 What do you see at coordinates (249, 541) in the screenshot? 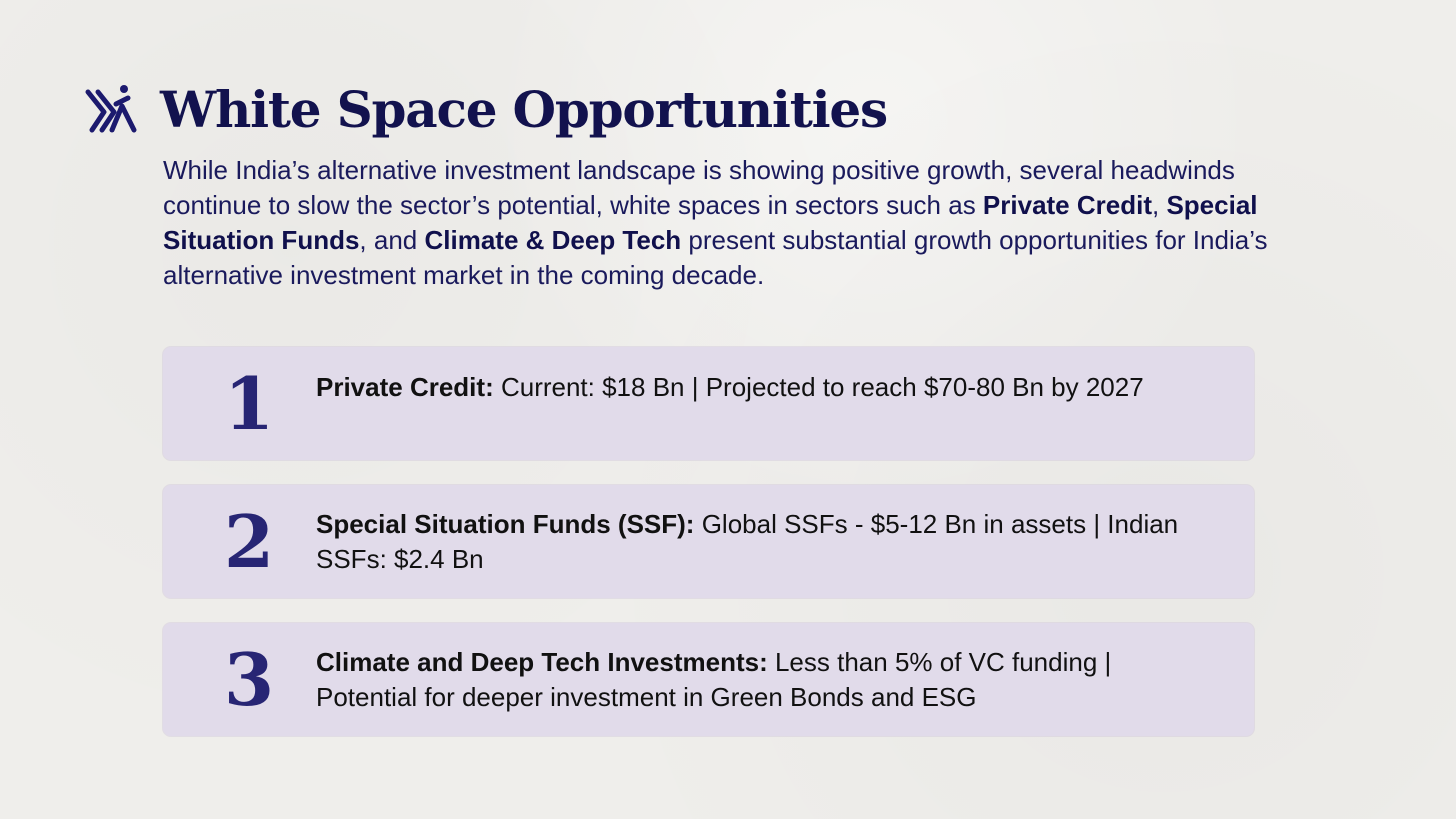
I see `card-number: 2` at bounding box center [249, 541].